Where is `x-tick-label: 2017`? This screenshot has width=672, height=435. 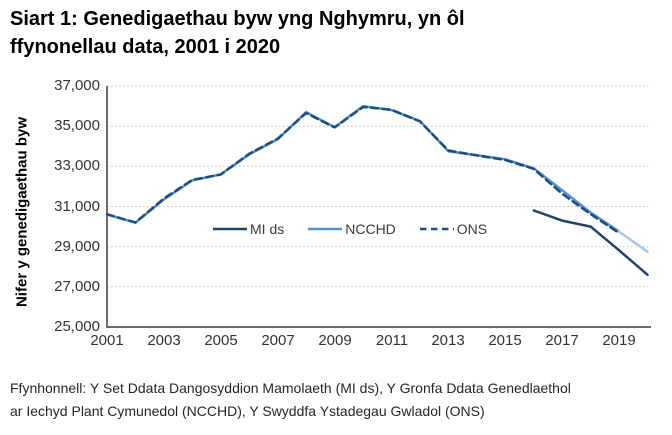 x-tick-label: 2017 is located at coordinates (562, 340).